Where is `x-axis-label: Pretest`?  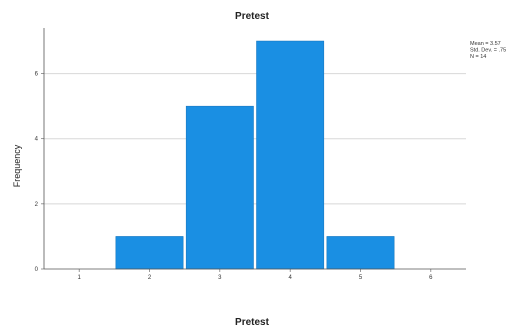 x-axis-label: Pretest is located at coordinates (252, 322).